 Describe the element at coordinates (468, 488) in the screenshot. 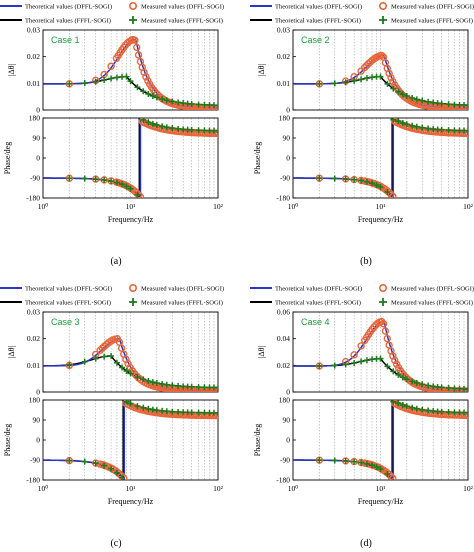

I see `x-tick-label: 10²` at that location.